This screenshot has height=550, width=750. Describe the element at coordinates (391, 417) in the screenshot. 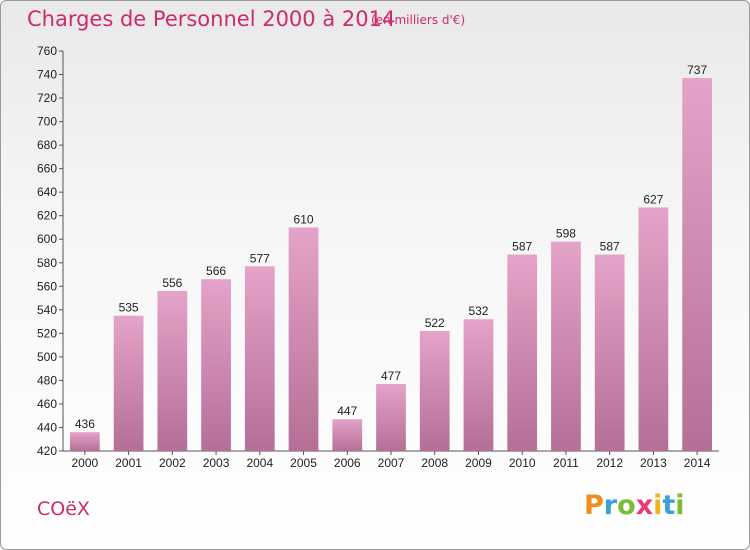

I see `bar-2007` at that location.